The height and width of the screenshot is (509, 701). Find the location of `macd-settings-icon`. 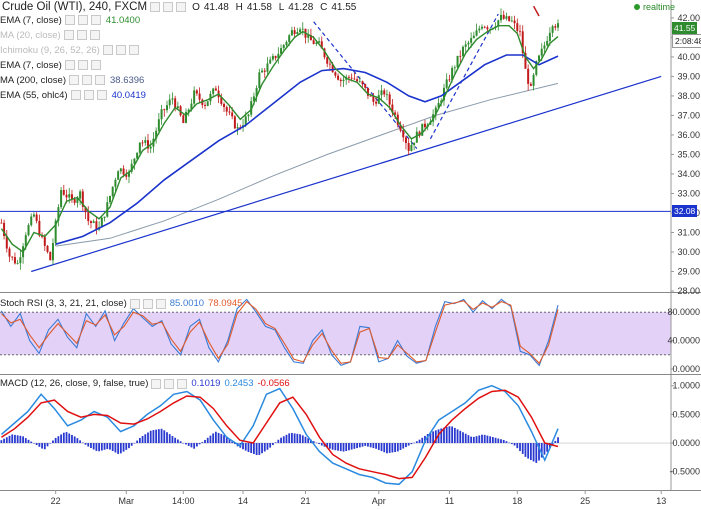

macd-settings-icon is located at coordinates (156, 383).